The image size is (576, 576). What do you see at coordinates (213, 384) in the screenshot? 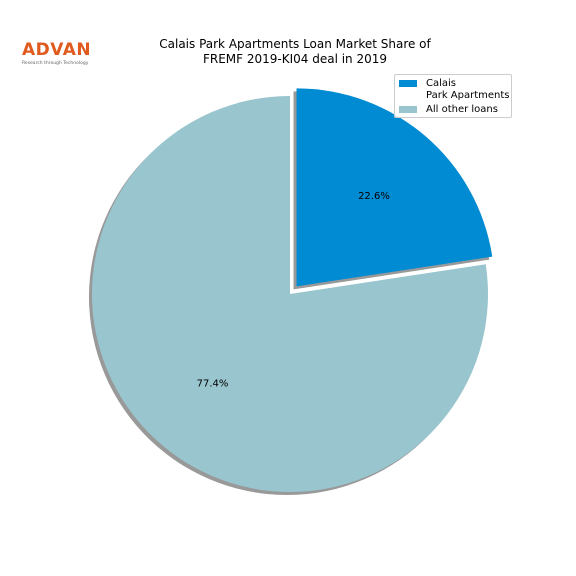
I see `pie-label-other-loans: 77.4%` at bounding box center [213, 384].